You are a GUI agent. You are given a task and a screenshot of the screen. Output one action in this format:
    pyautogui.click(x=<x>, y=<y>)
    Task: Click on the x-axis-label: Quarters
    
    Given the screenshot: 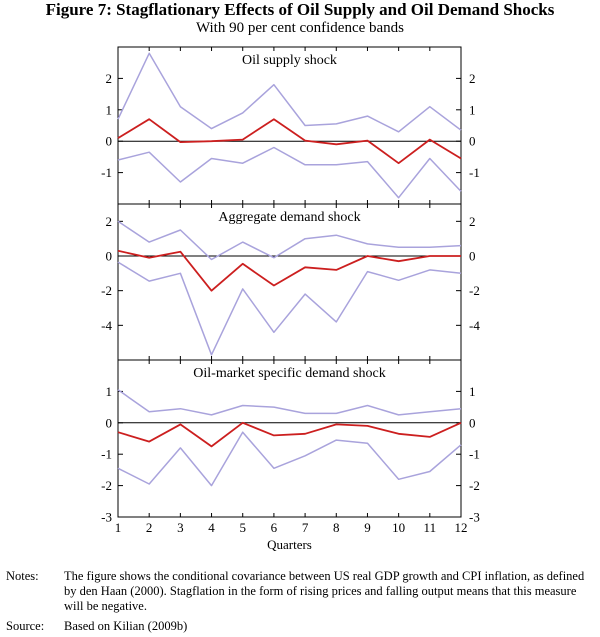 What is the action you would take?
    pyautogui.click(x=289, y=544)
    